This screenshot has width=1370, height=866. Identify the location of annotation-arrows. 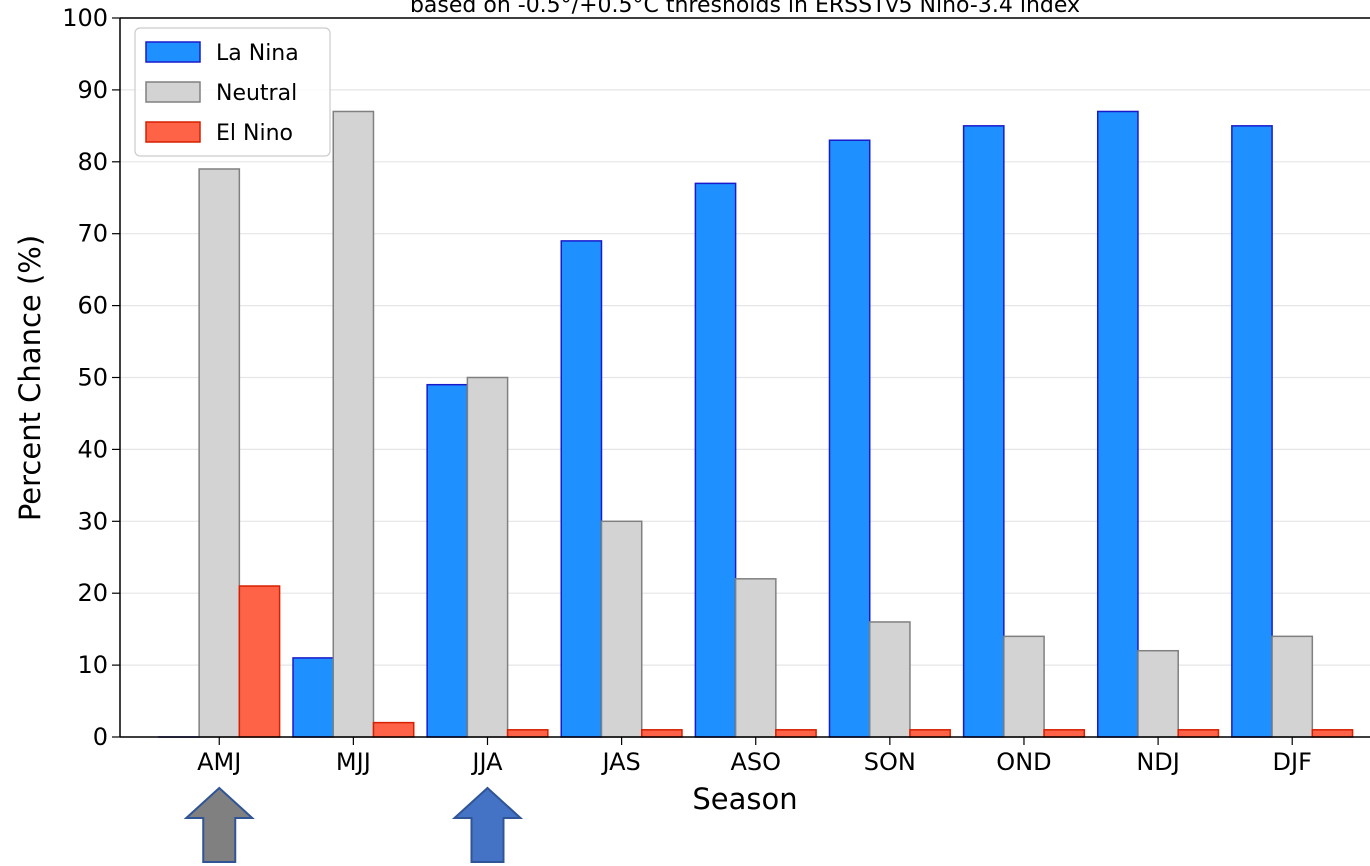
(353, 824).